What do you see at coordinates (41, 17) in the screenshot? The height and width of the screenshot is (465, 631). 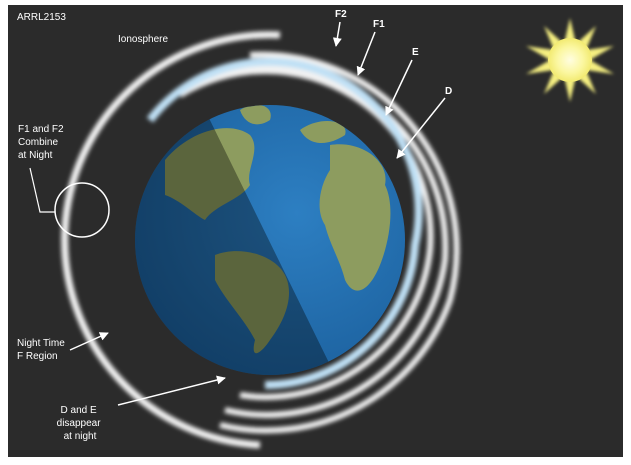 I see `figure-id: ARRL2153` at bounding box center [41, 17].